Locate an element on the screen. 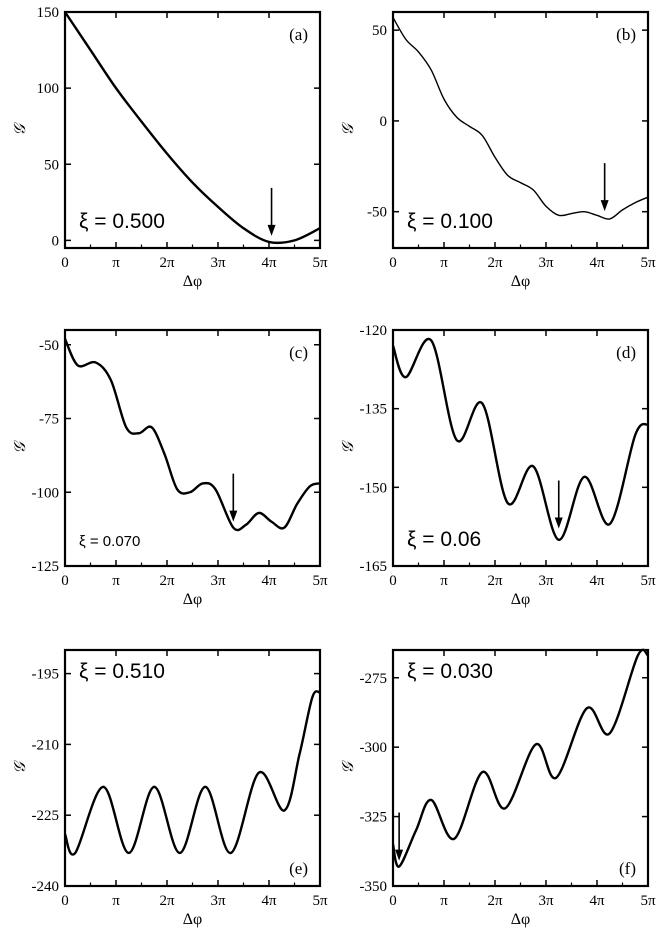  panel-label: (f) is located at coordinates (627, 868).